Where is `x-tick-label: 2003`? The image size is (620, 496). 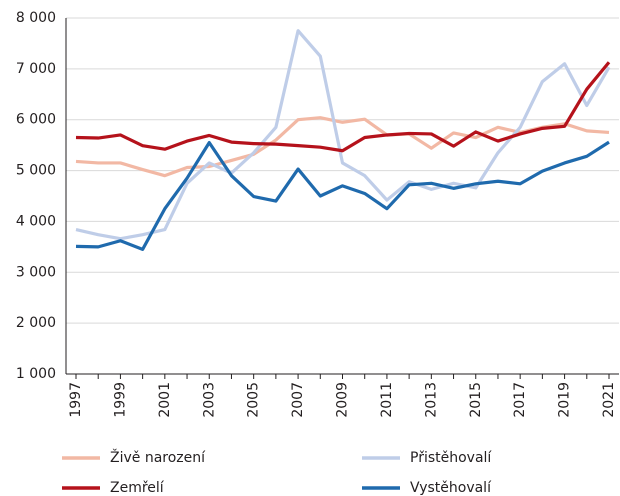 x-tick-label: 2003 is located at coordinates (209, 400).